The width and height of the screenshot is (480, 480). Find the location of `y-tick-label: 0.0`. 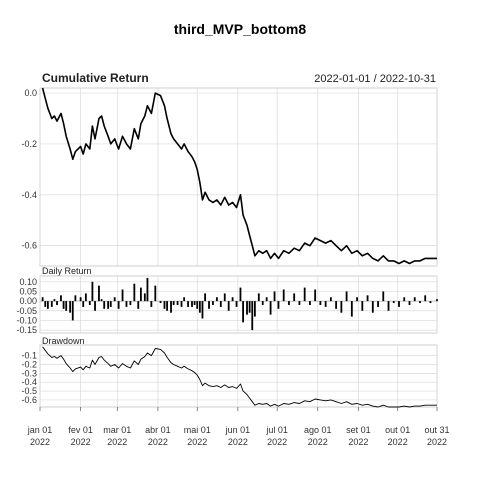

y-tick-label: 0.0 is located at coordinates (30, 93).